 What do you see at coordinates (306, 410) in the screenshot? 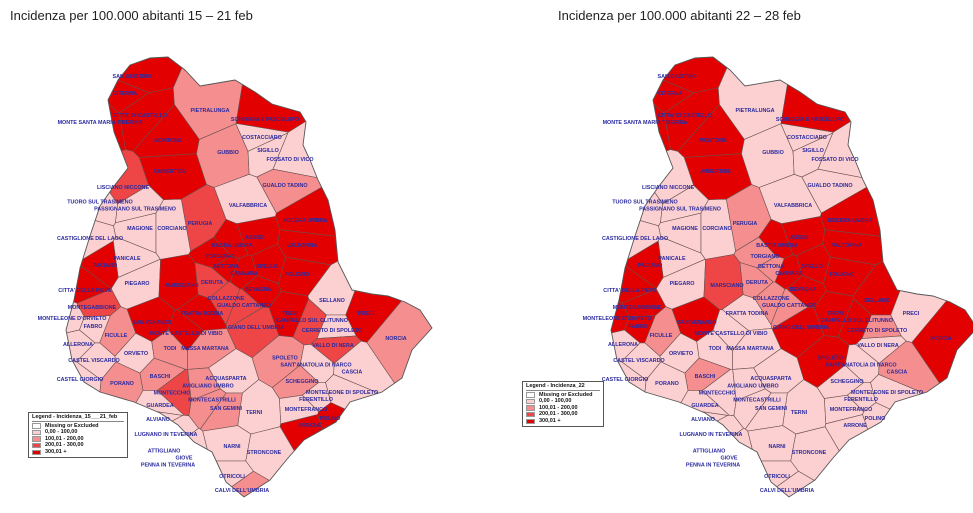
I see `municipality-label: MONTEFRANCO` at bounding box center [306, 410].